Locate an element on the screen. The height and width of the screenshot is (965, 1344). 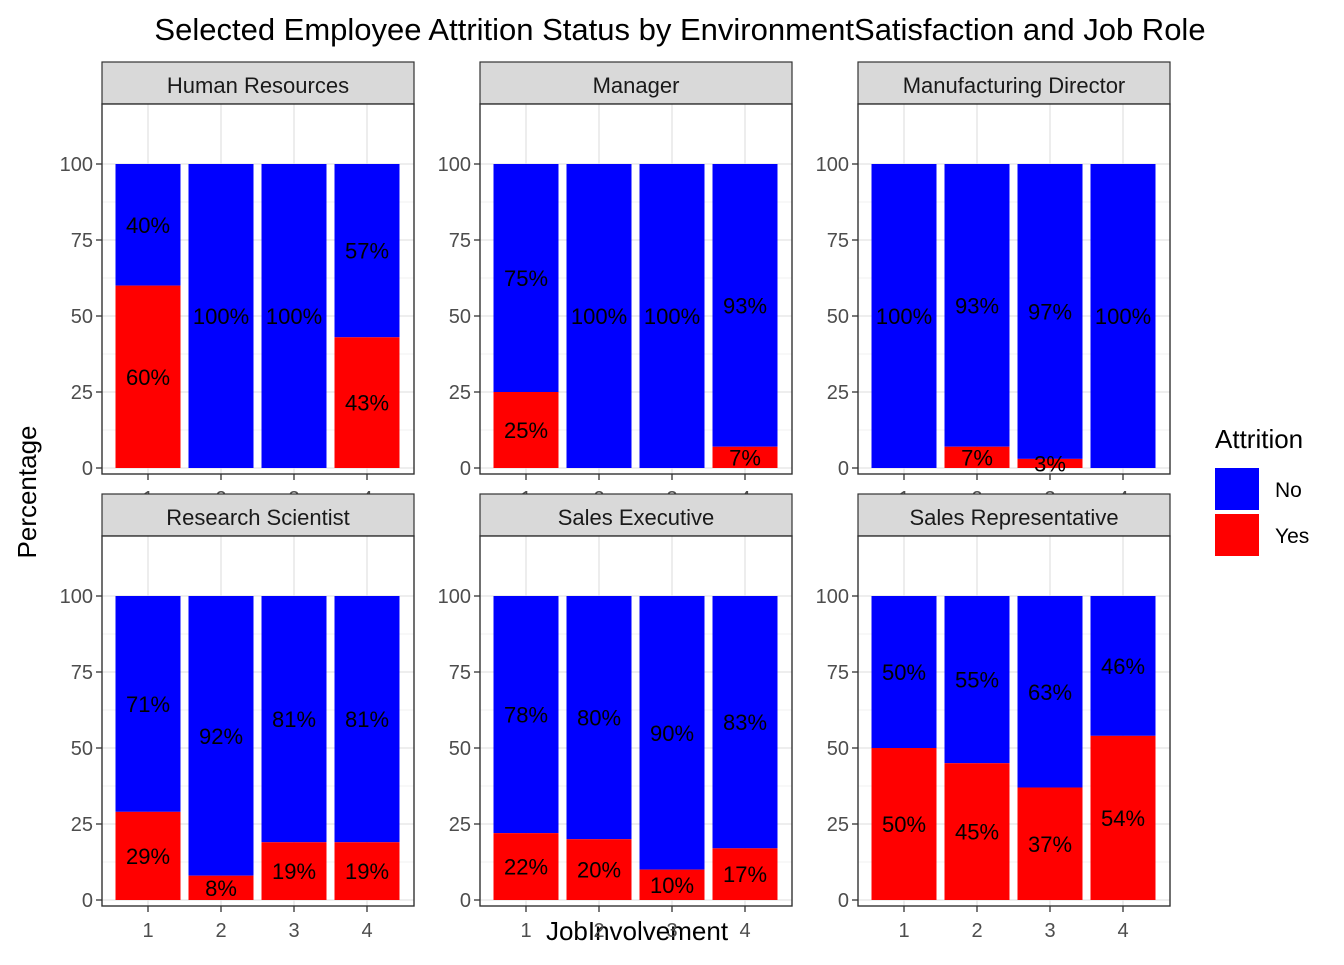
facet-strip-label: Manufacturing Director is located at coordinates (1014, 85).